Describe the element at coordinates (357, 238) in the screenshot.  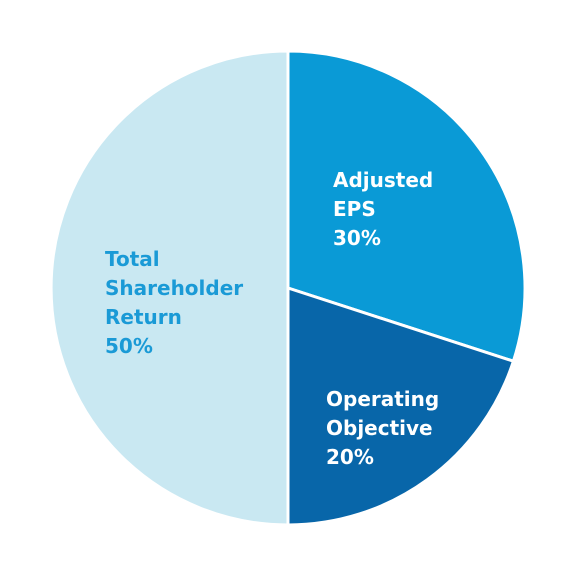
I see `slice-value: 30%` at that location.